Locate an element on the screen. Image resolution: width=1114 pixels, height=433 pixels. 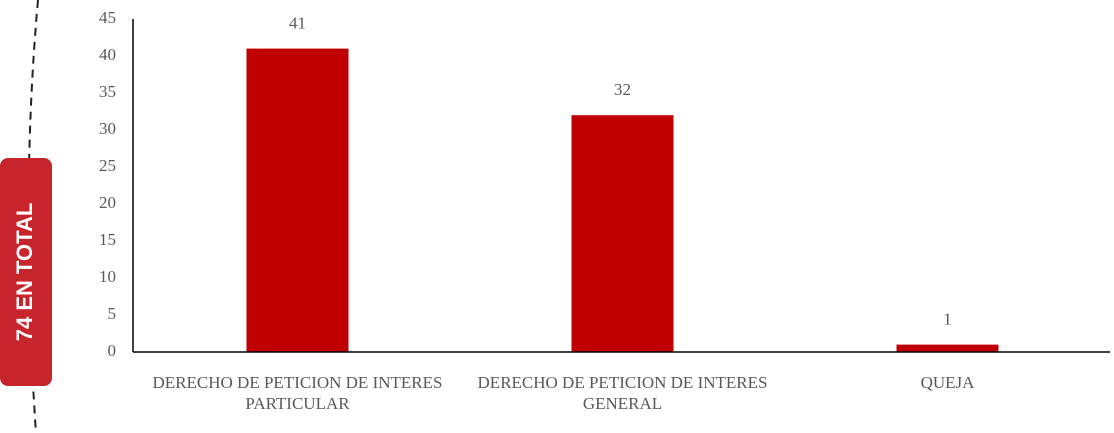
value-label: 1 is located at coordinates (947, 319).